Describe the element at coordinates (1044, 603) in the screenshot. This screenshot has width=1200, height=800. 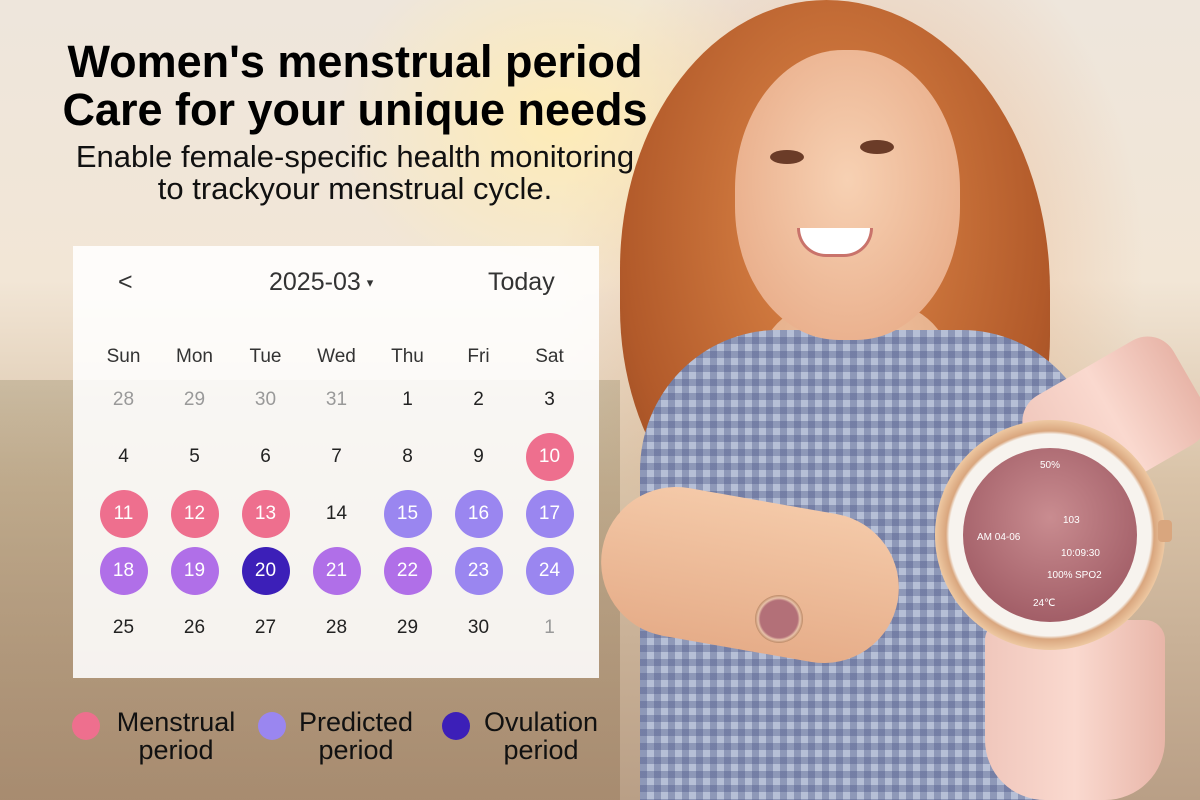
I see `watch-temperature: 24℃` at that location.